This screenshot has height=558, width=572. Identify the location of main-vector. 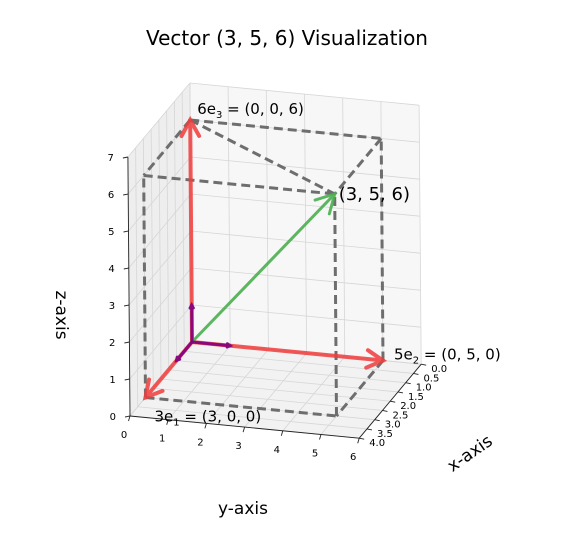
(263, 267).